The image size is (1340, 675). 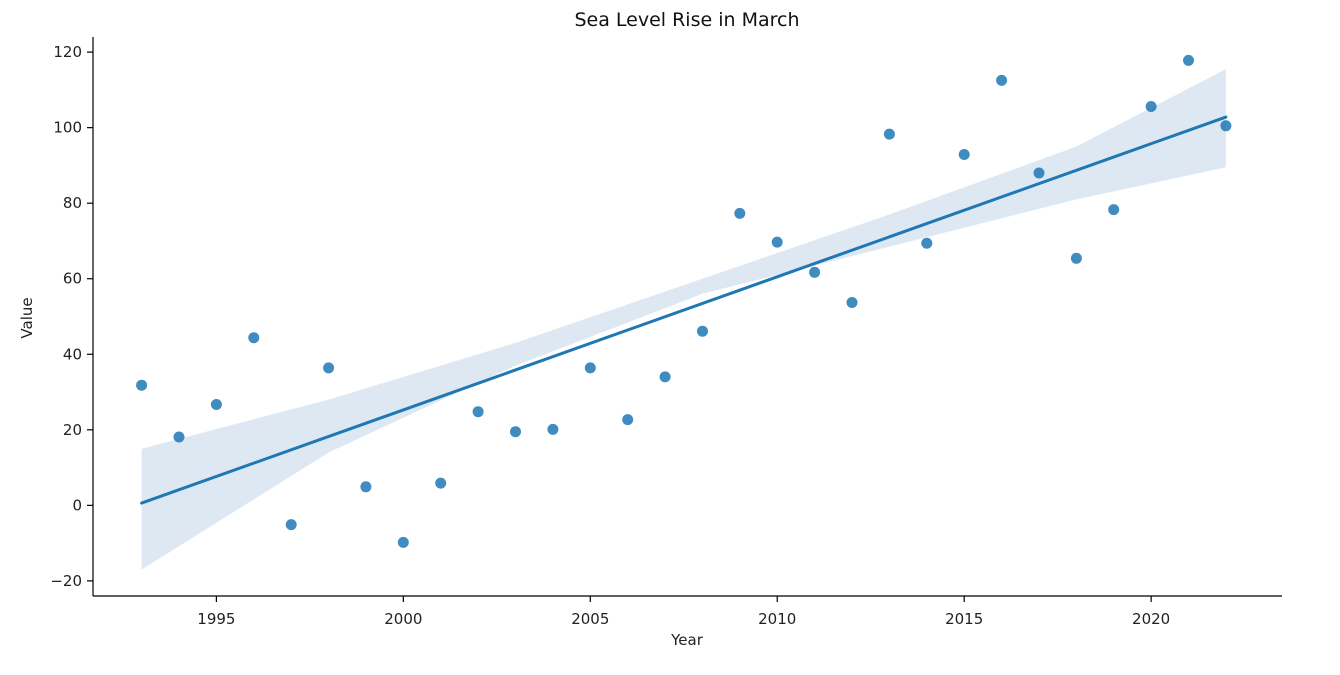 I want to click on x-axis-ticks: 1995 2000 2005 2010 2015 2020, so click(x=683, y=612).